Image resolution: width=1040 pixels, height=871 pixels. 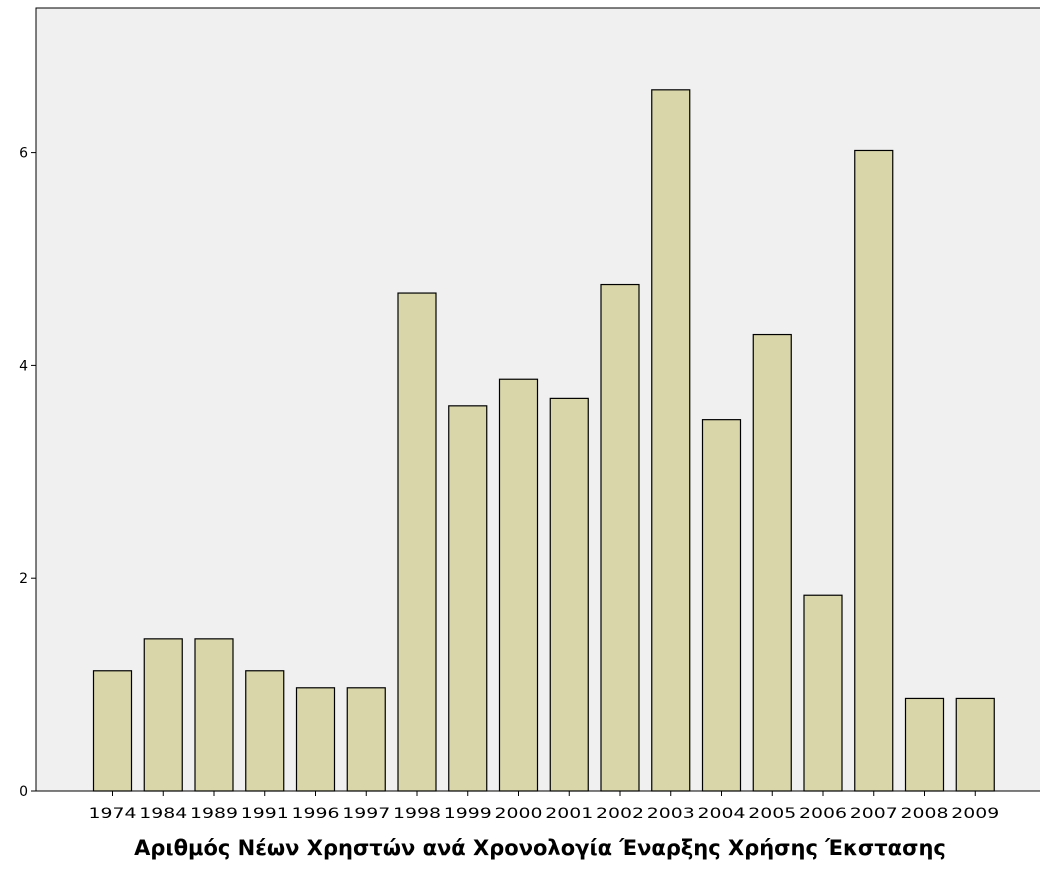 What do you see at coordinates (772, 814) in the screenshot?
I see `x-tick-label: 2005` at bounding box center [772, 814].